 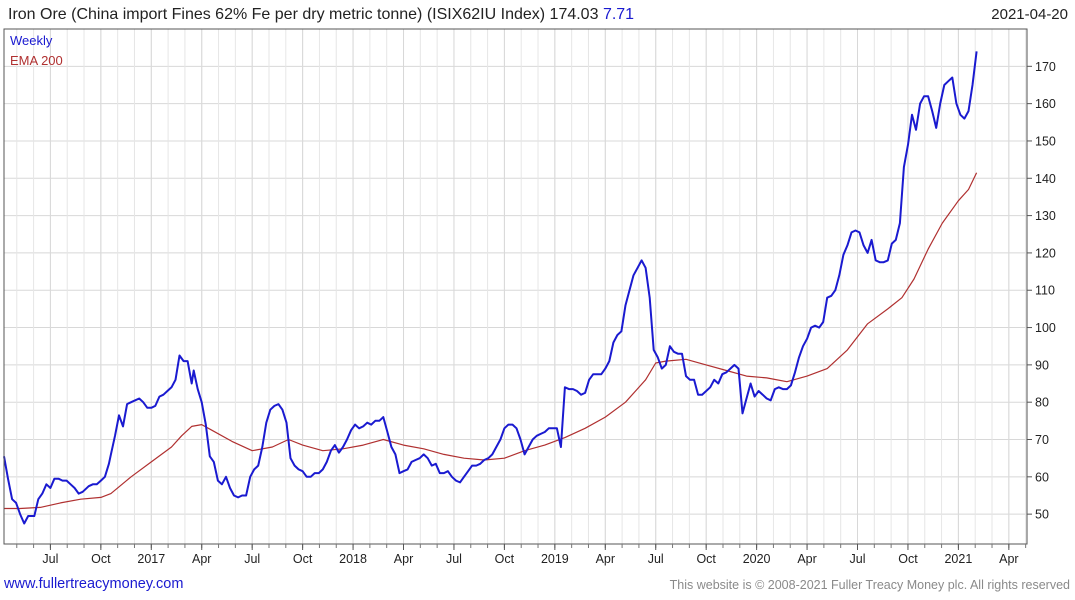 I want to click on x-tick-label: 2019, so click(x=555, y=559).